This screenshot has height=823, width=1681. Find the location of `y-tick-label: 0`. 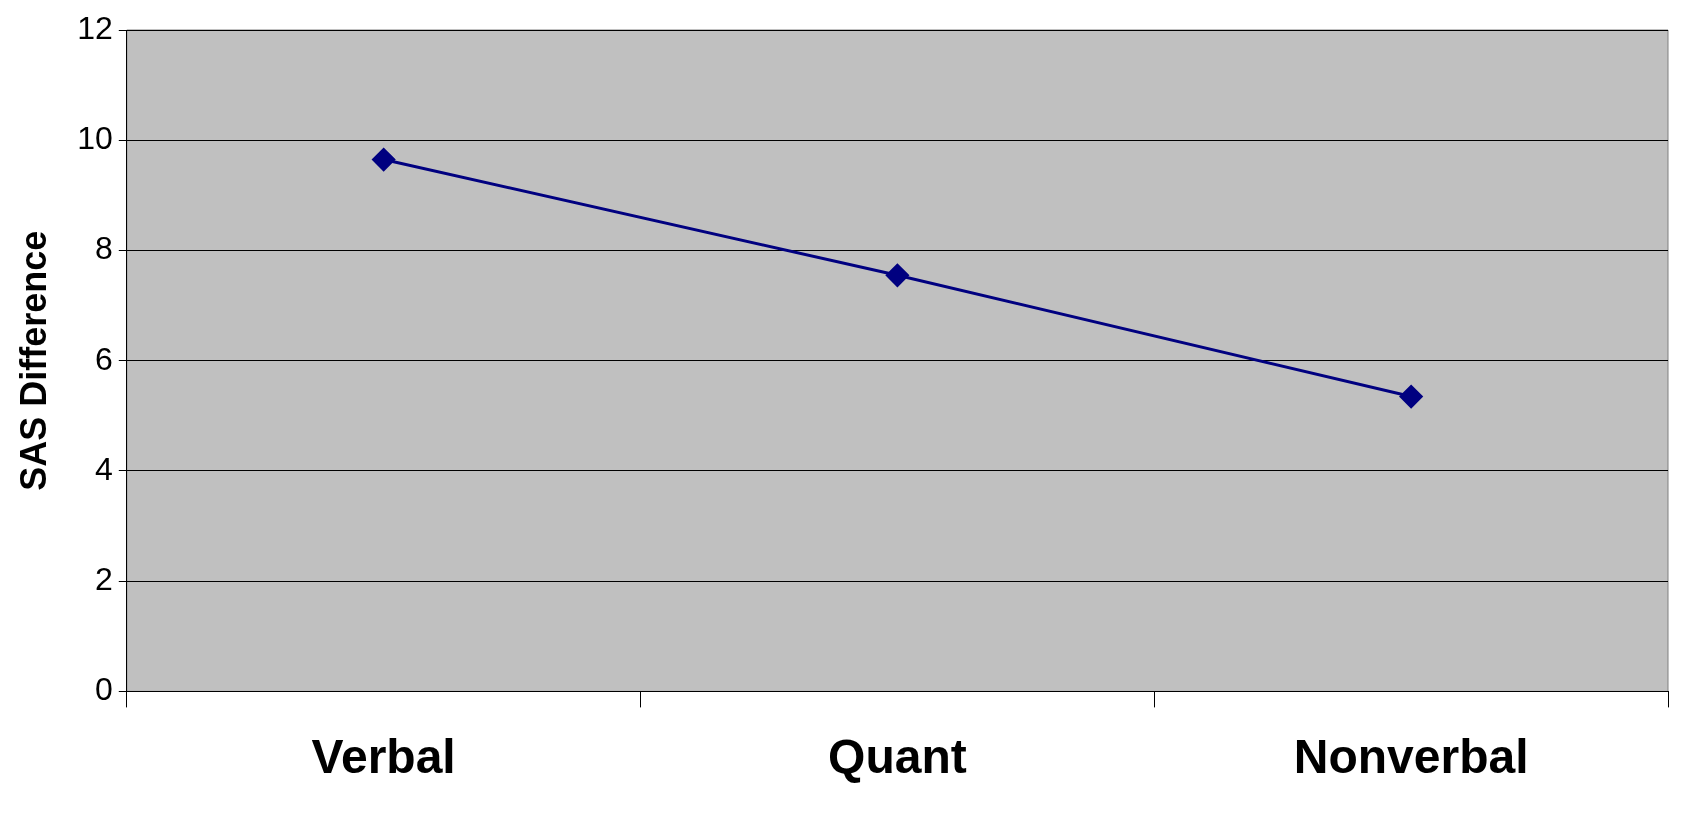

y-tick-label: 0 is located at coordinates (104, 689).